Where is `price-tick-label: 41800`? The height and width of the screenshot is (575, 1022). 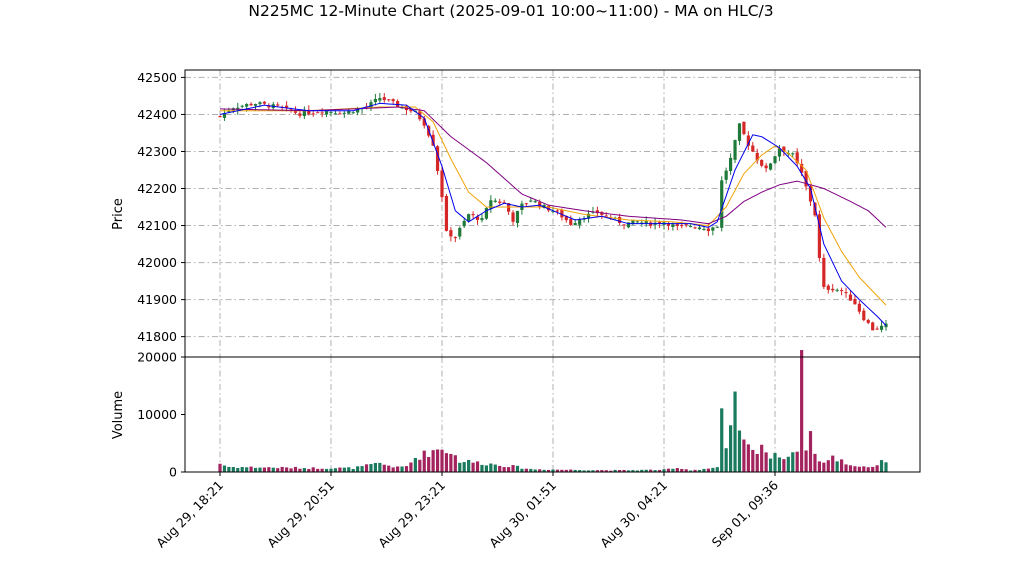 price-tick-label: 41800 is located at coordinates (157, 336).